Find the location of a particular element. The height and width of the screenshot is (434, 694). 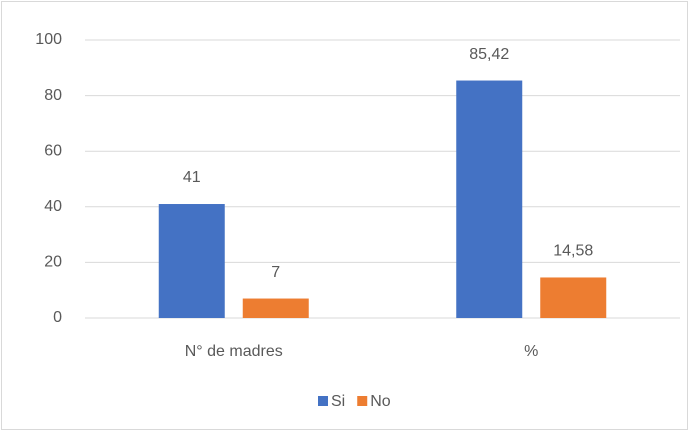

y-tick-label: 20 is located at coordinates (53, 262).